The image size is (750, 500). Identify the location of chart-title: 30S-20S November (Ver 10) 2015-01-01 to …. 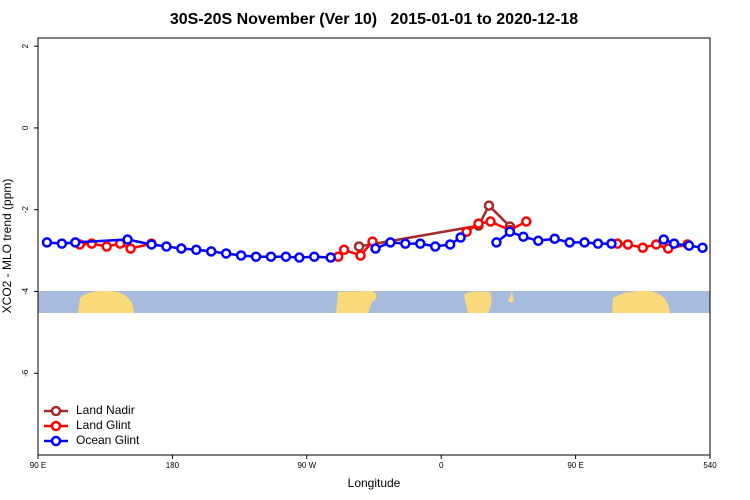
(374, 19).